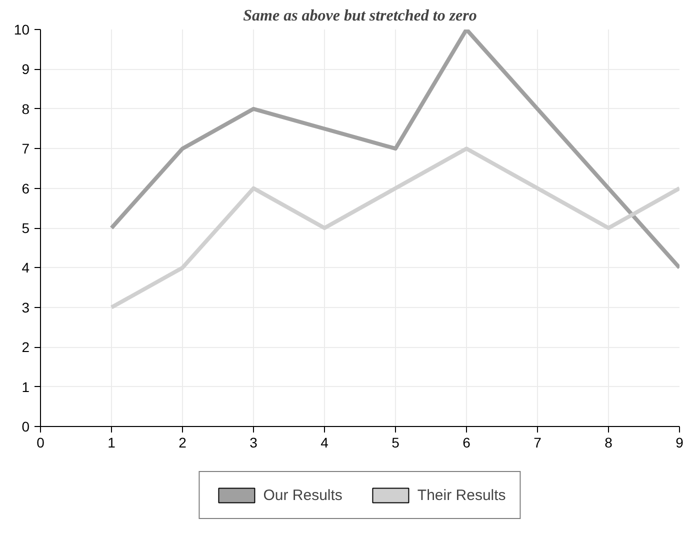 This screenshot has height=540, width=691. Describe the element at coordinates (26, 148) in the screenshot. I see `y-tick-label: 7` at that location.